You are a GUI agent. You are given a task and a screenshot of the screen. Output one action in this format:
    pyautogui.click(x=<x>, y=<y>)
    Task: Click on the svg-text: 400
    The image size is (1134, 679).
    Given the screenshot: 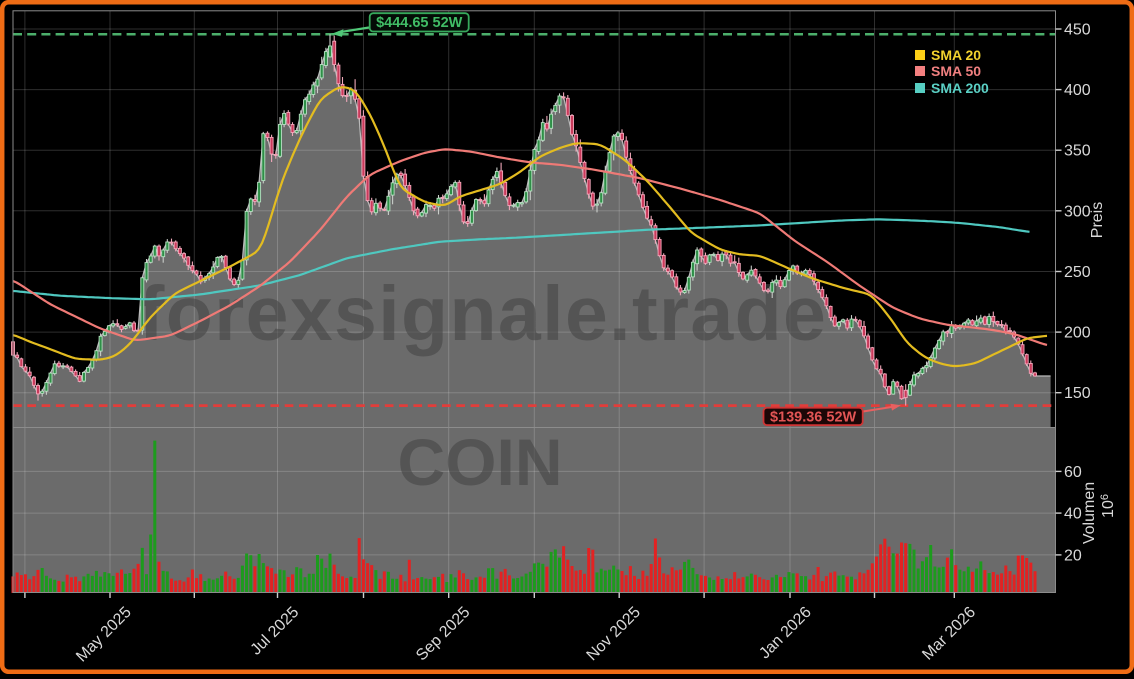 What is the action you would take?
    pyautogui.click(x=1077, y=90)
    